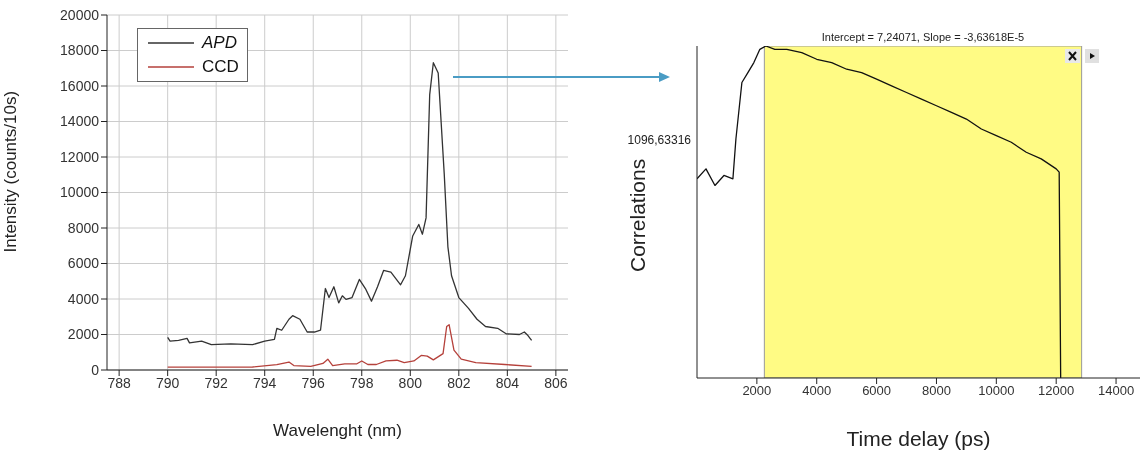  I want to click on x-tick-label: 788, so click(119, 382).